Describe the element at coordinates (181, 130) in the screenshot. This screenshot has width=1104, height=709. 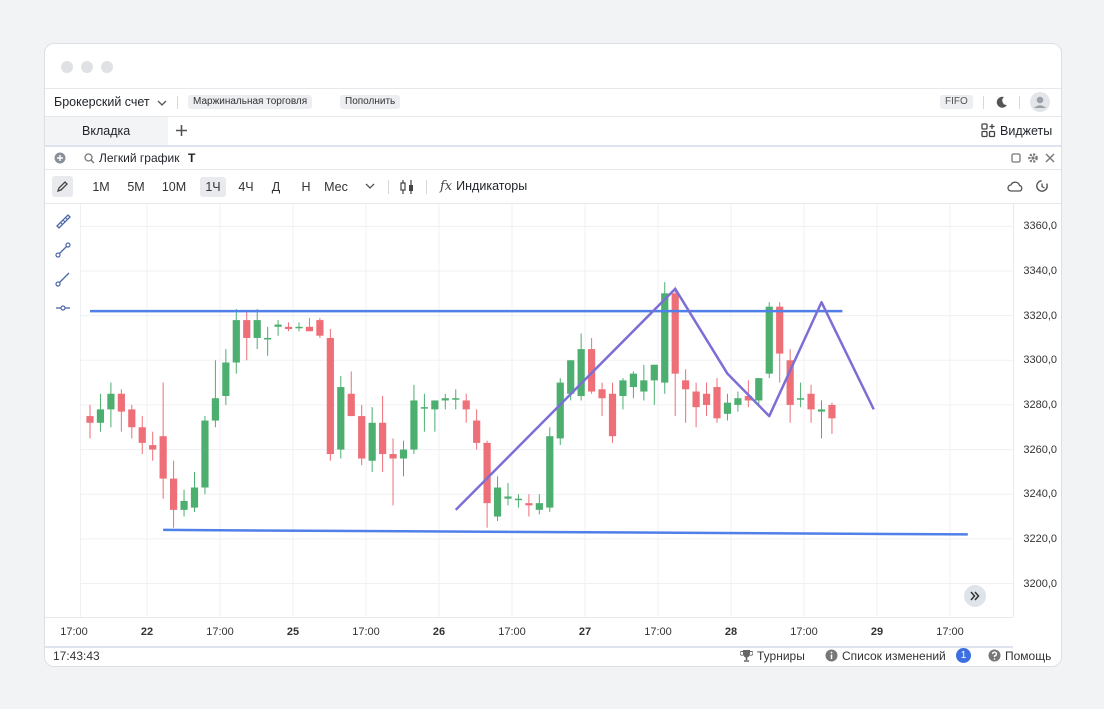
I see `add-tab-icon` at that location.